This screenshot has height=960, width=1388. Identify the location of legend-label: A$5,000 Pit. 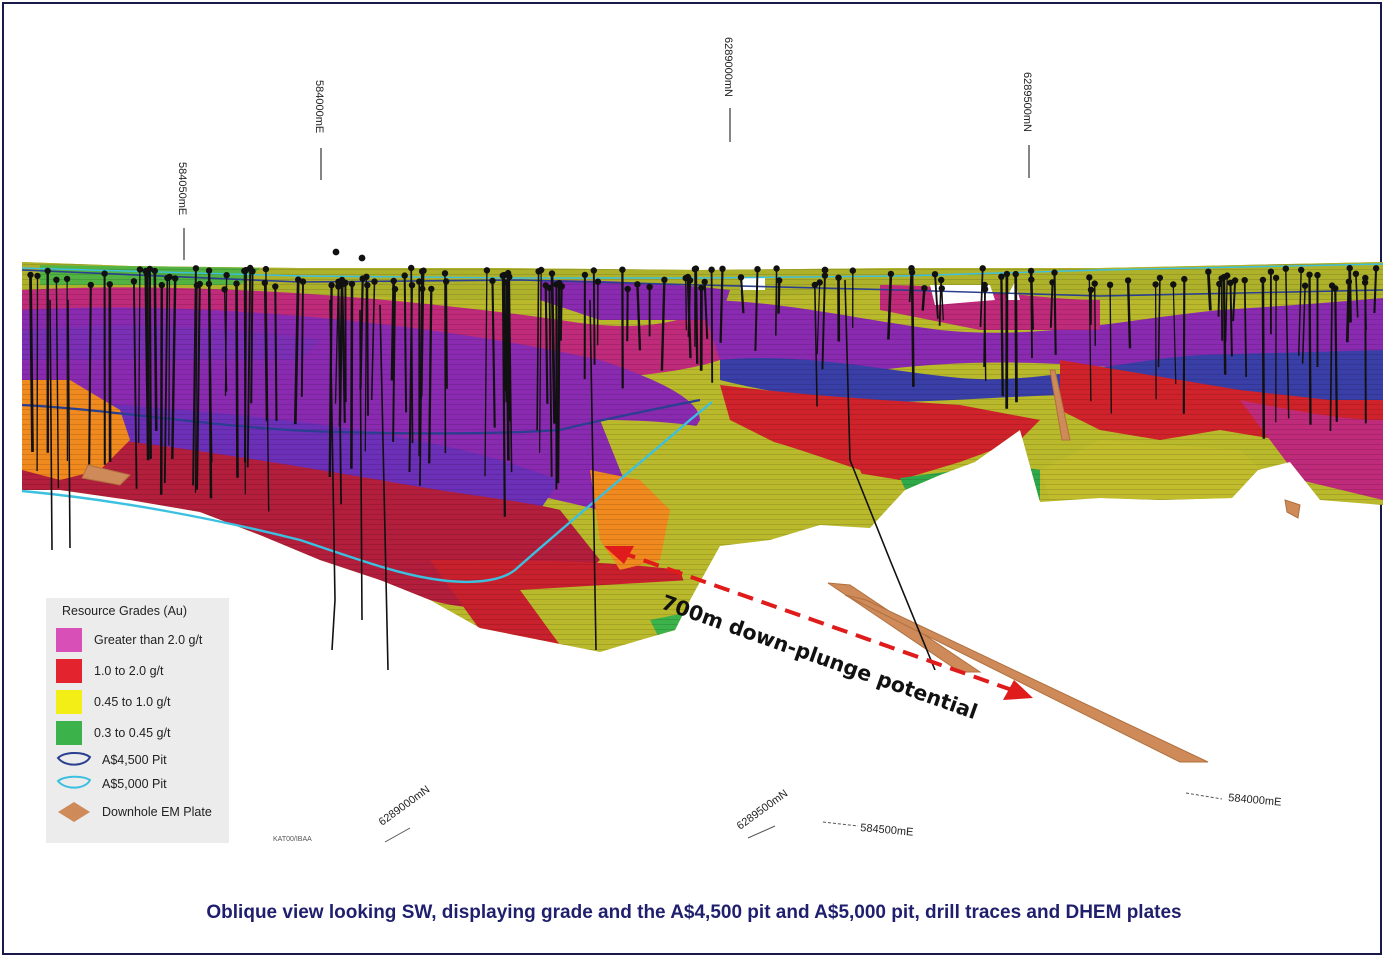
(134, 784).